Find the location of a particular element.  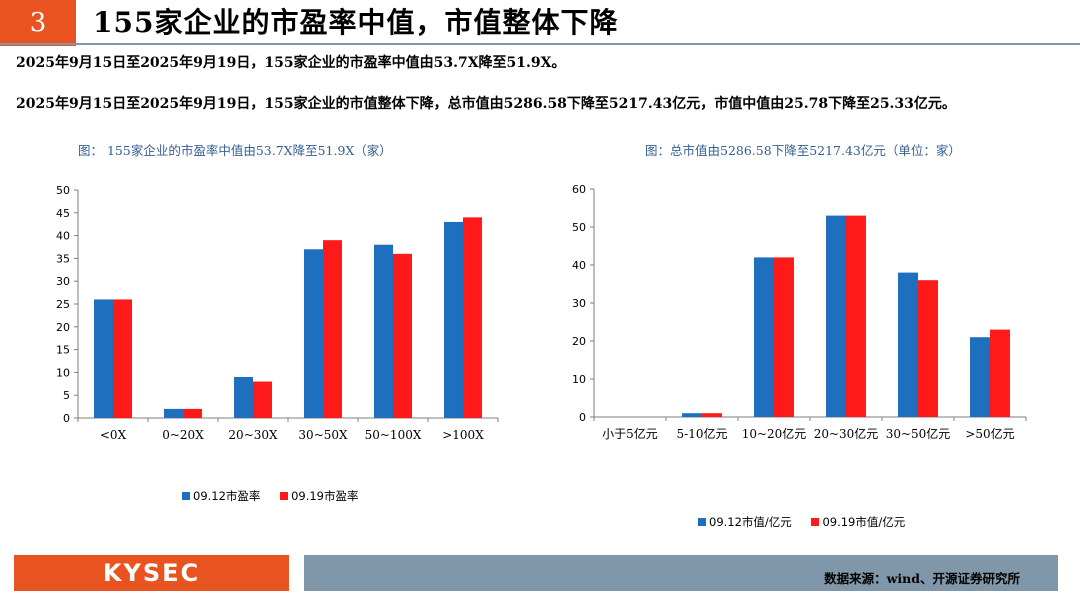

legend-label-series2: 09.19市值/亿元 is located at coordinates (864, 522).